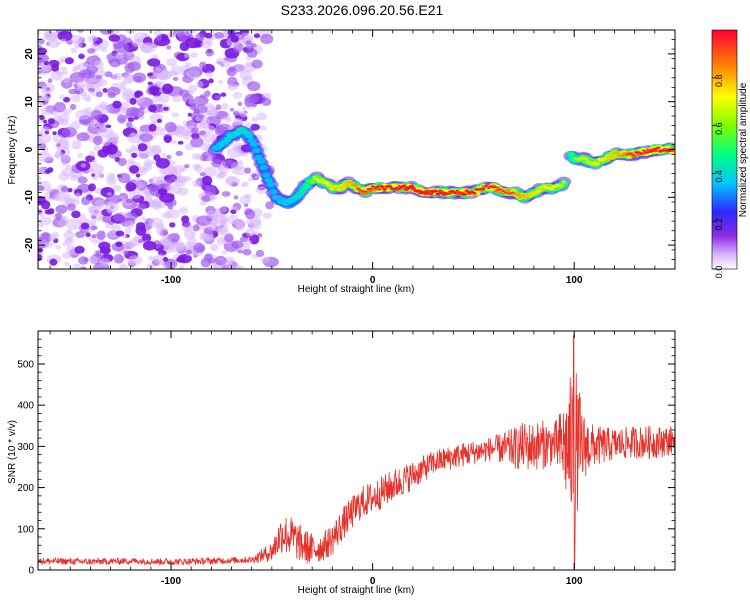 The width and height of the screenshot is (750, 600). Describe the element at coordinates (356, 590) in the screenshot. I see `snr-x-axis-label: Height of straight line (km)` at that location.